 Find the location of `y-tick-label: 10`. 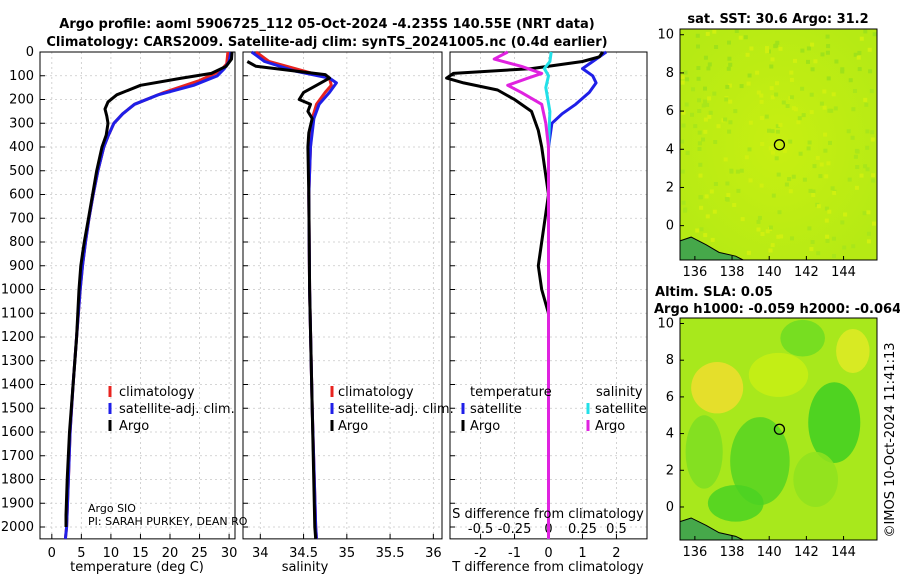

y-tick-label: 10 is located at coordinates (665, 35).